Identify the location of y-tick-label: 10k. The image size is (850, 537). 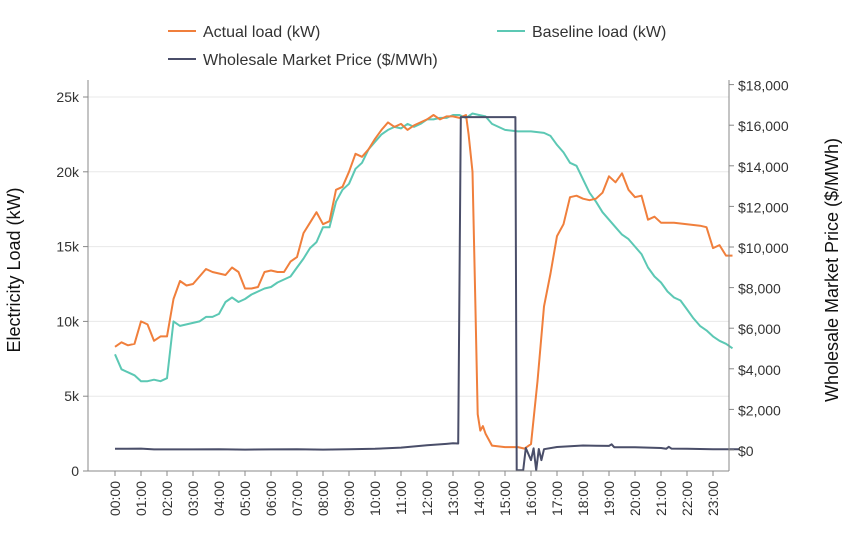
(68, 321).